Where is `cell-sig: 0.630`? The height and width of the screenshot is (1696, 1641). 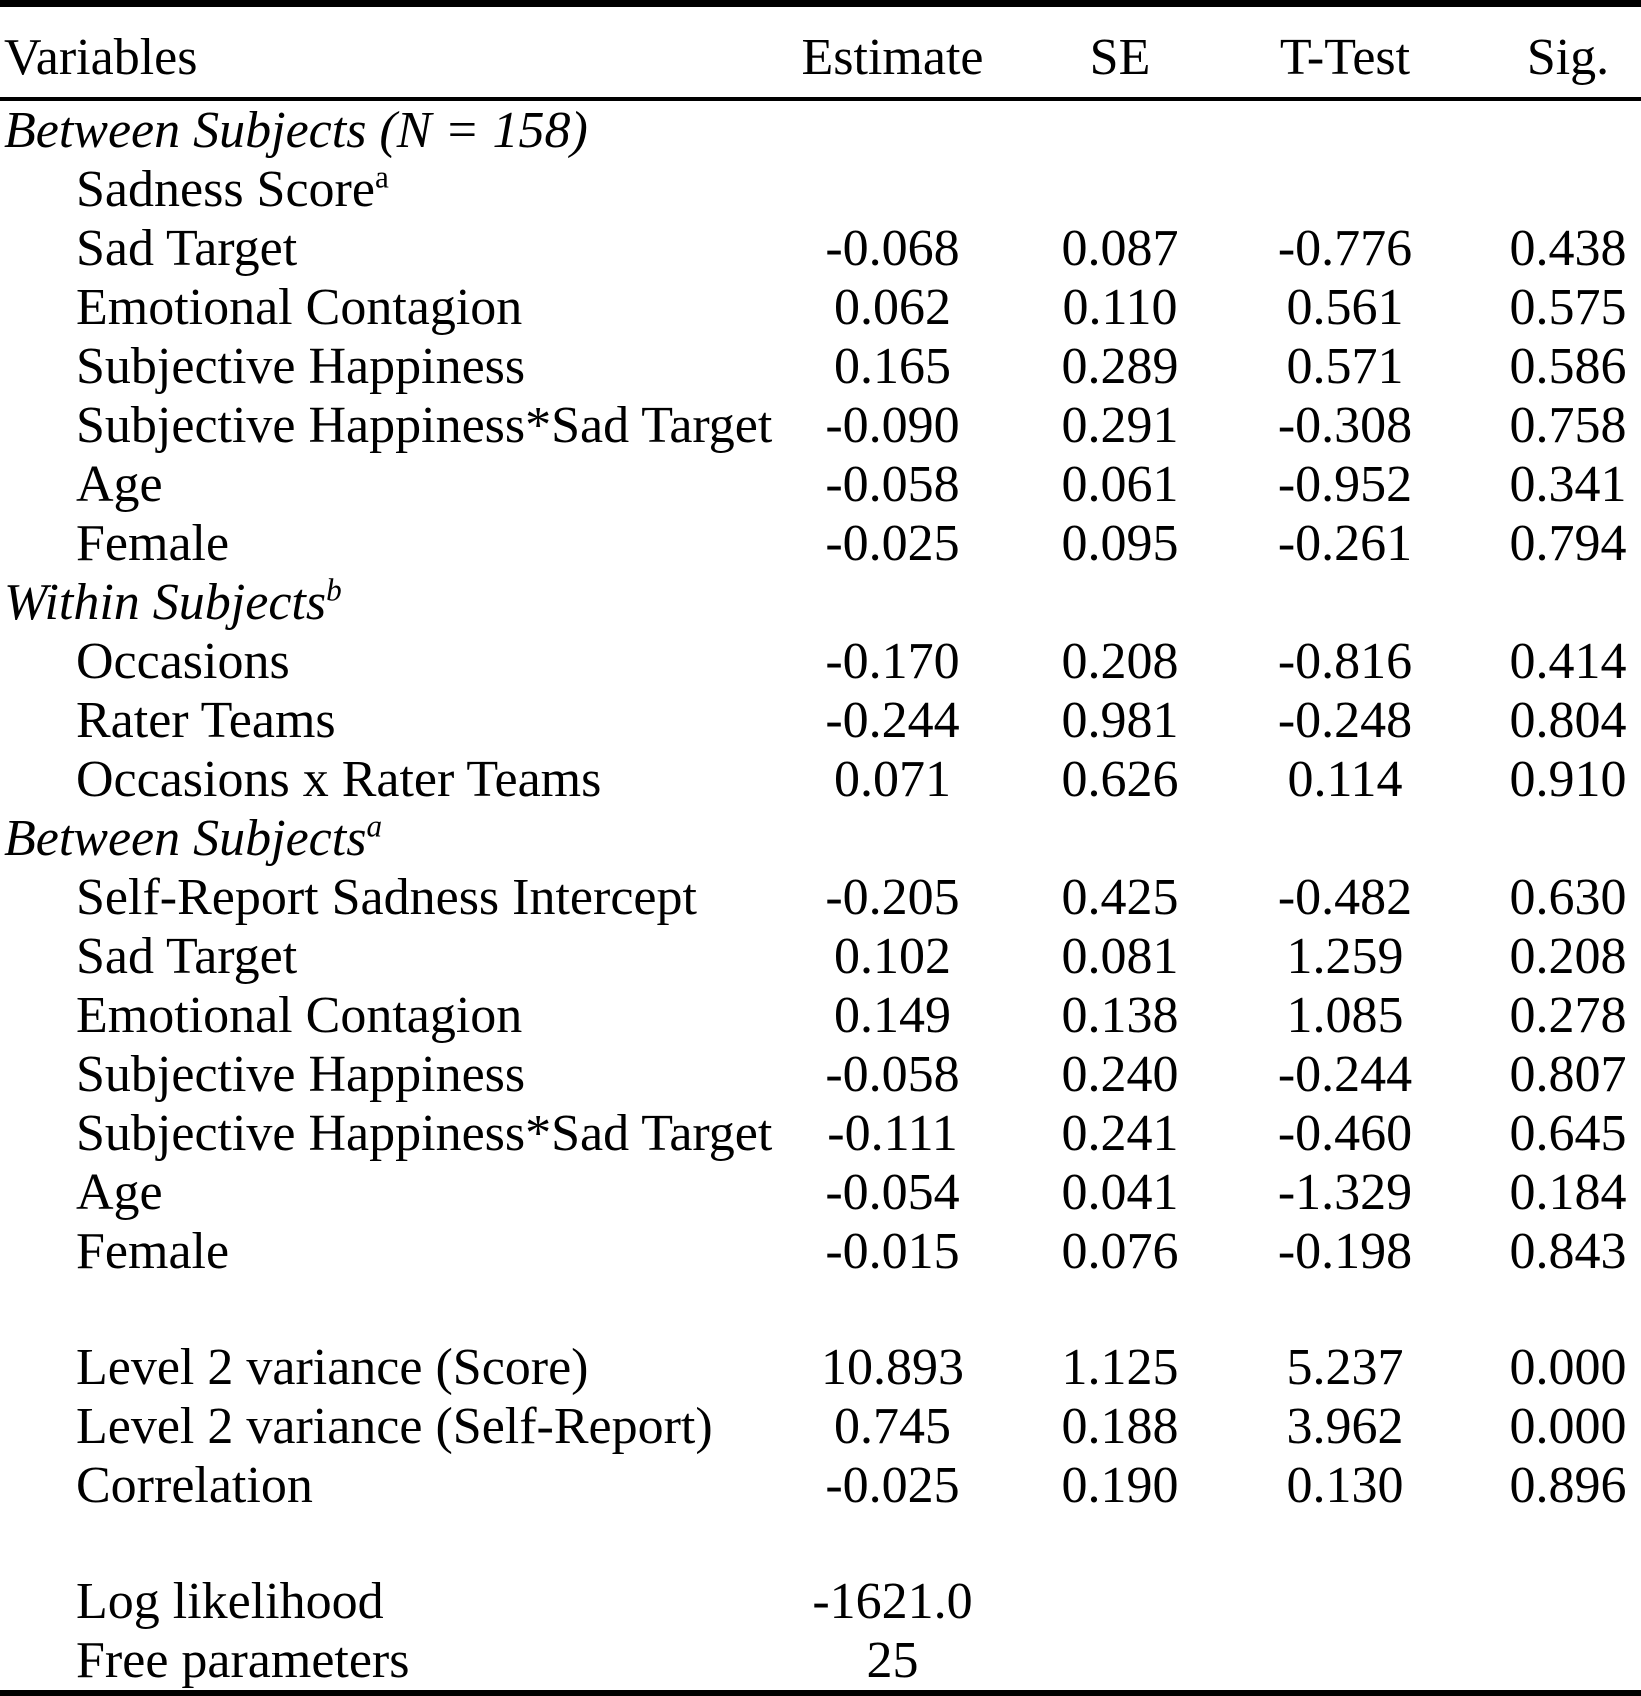 cell-sig: 0.630 is located at coordinates (1568, 897).